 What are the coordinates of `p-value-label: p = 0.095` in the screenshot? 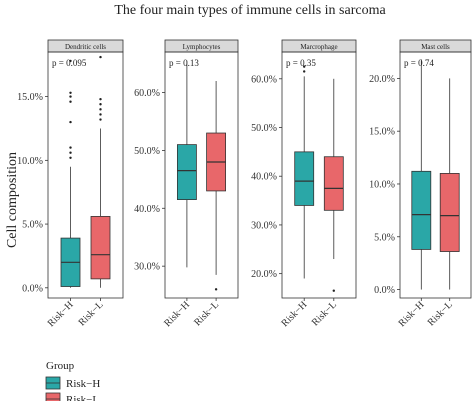 It's located at (69, 63).